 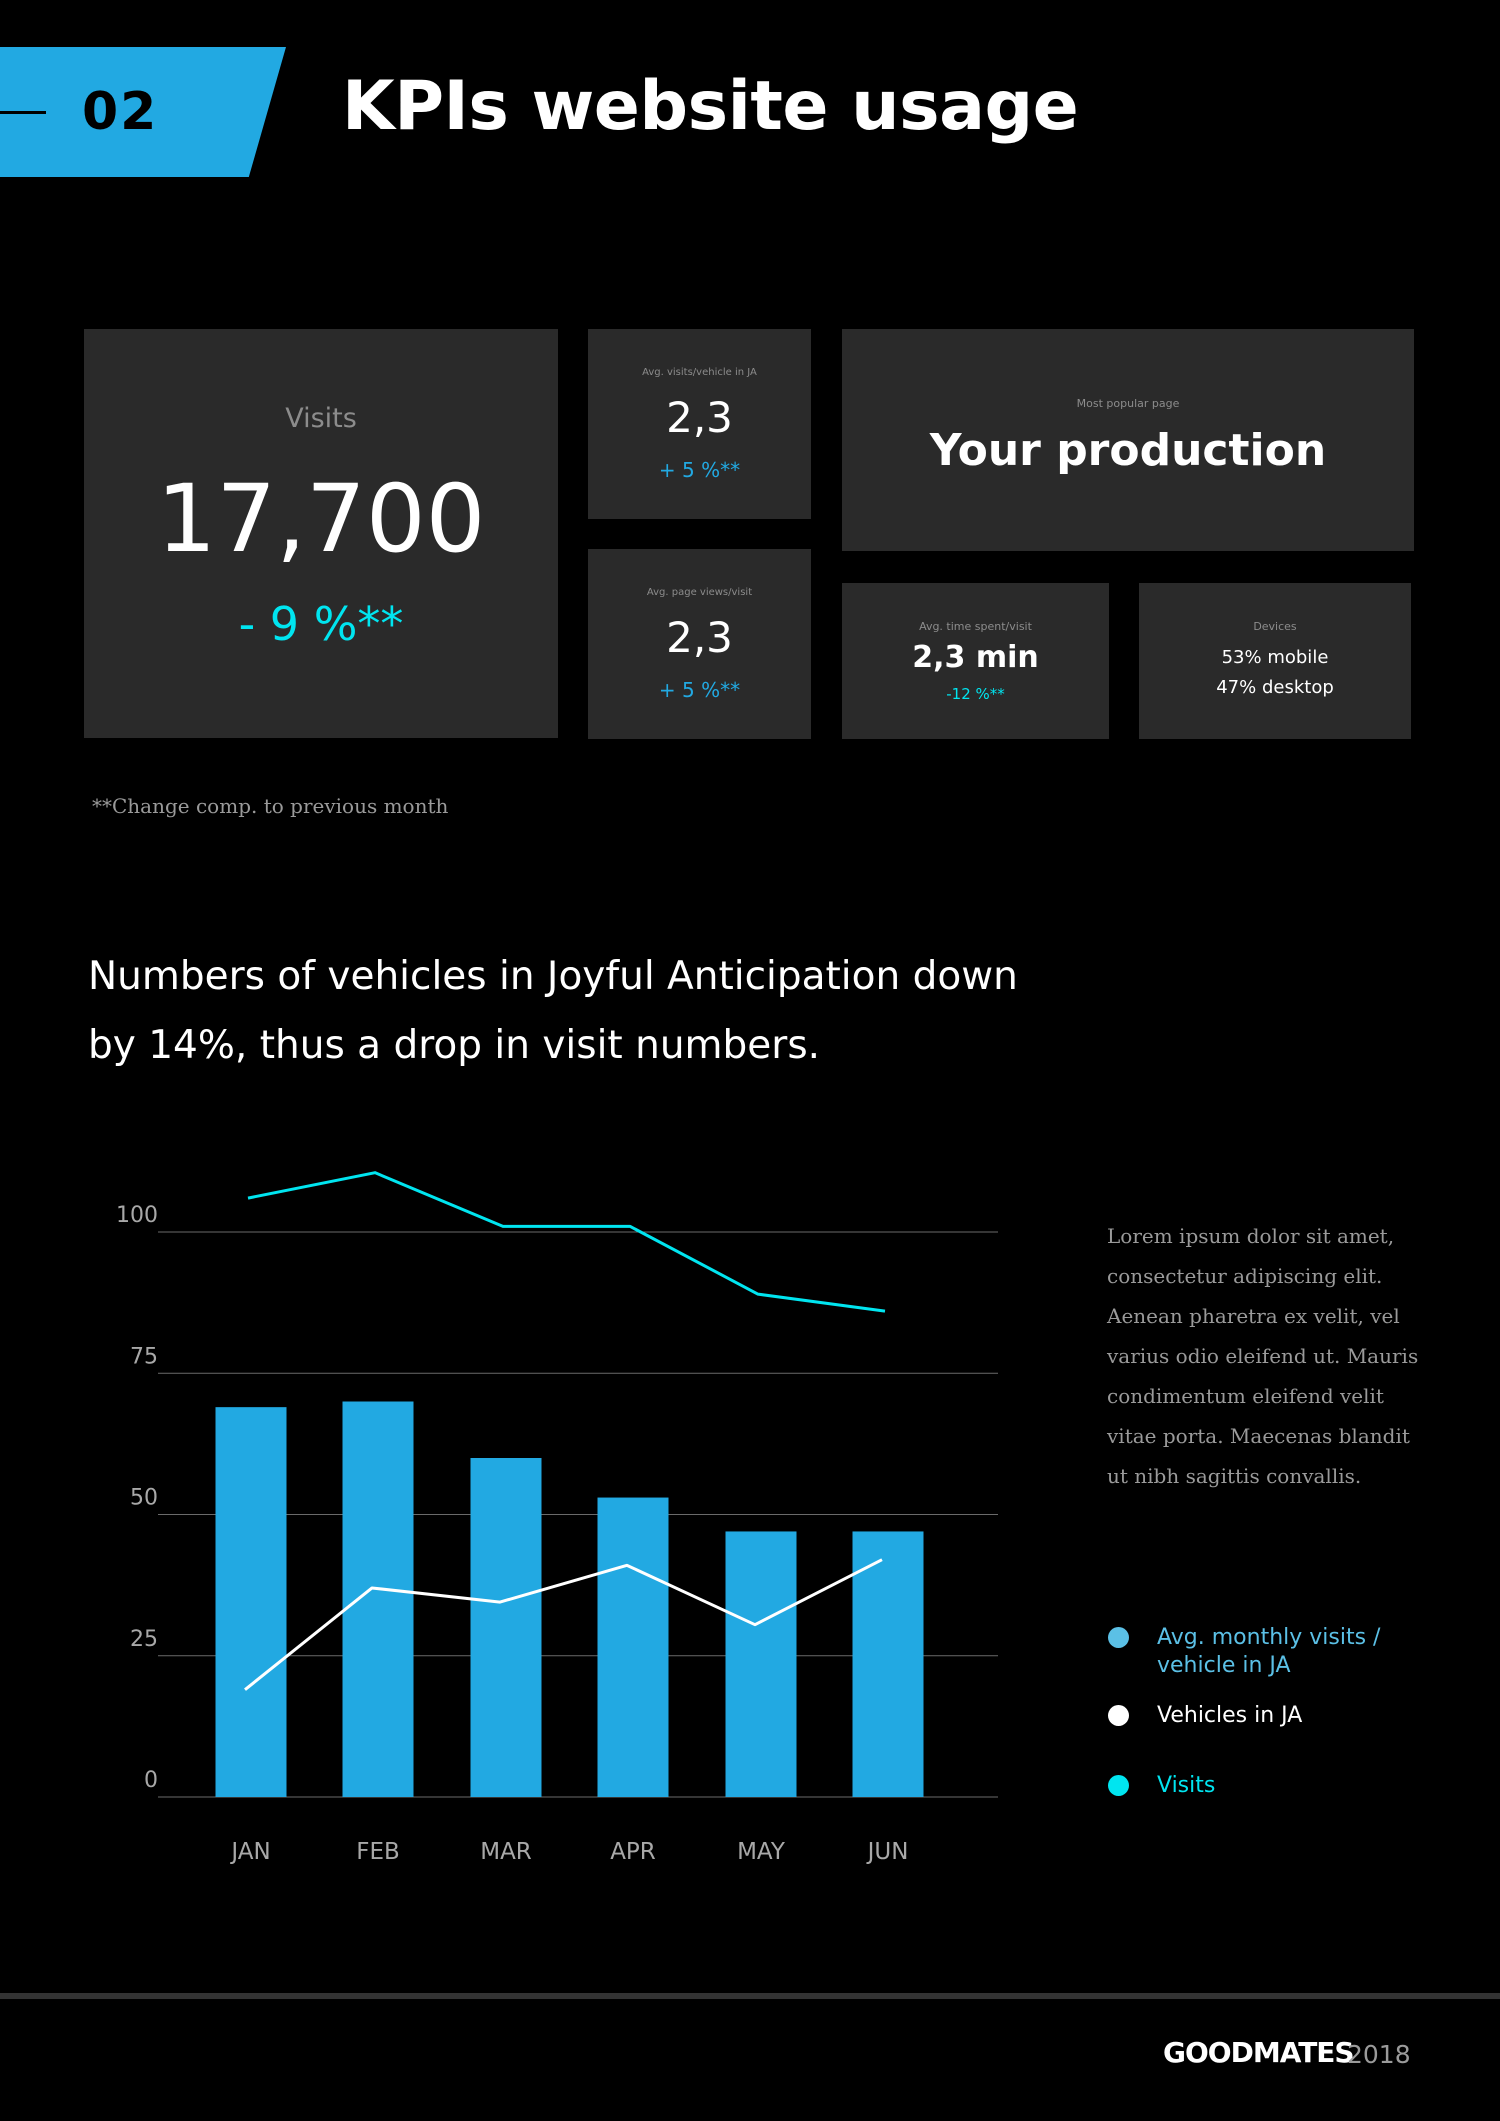 What do you see at coordinates (144, 1356) in the screenshot?
I see `y-tick-label-75: 75` at bounding box center [144, 1356].